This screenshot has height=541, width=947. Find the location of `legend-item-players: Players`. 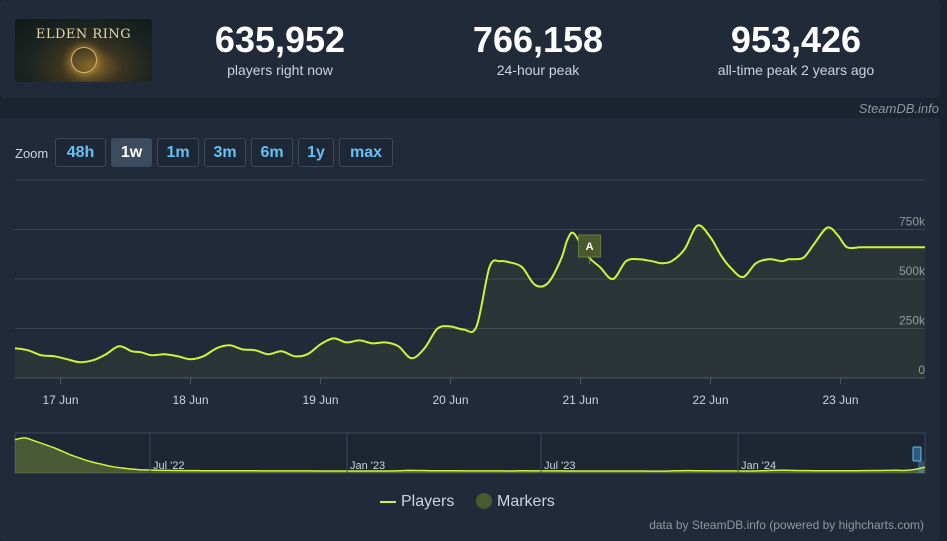

legend-item-players: Players is located at coordinates (428, 501).